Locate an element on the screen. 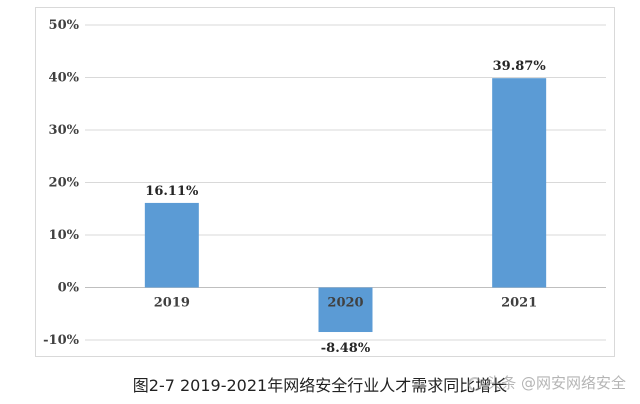  y-tick-label: 40% is located at coordinates (64, 78).